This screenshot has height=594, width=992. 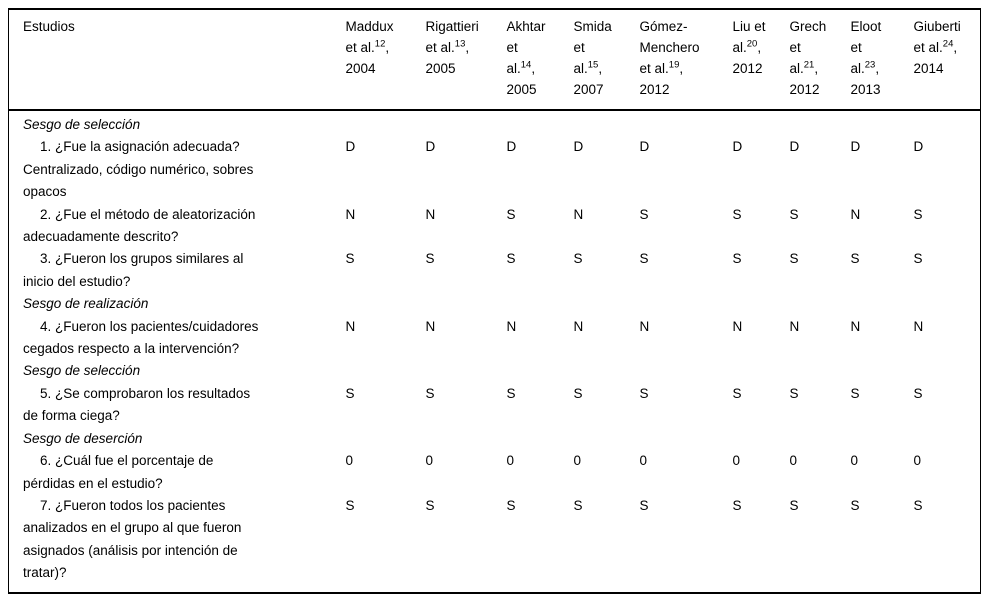 What do you see at coordinates (77, 281) in the screenshot?
I see `question-label-line: inicio del estudio?` at bounding box center [77, 281].